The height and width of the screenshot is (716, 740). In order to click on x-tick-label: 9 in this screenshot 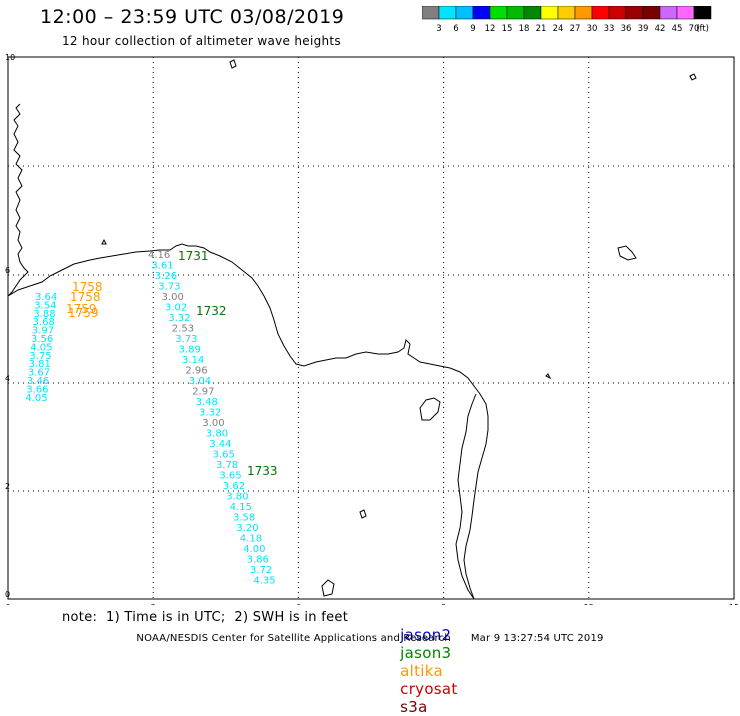, I will do `click(443, 604)`.